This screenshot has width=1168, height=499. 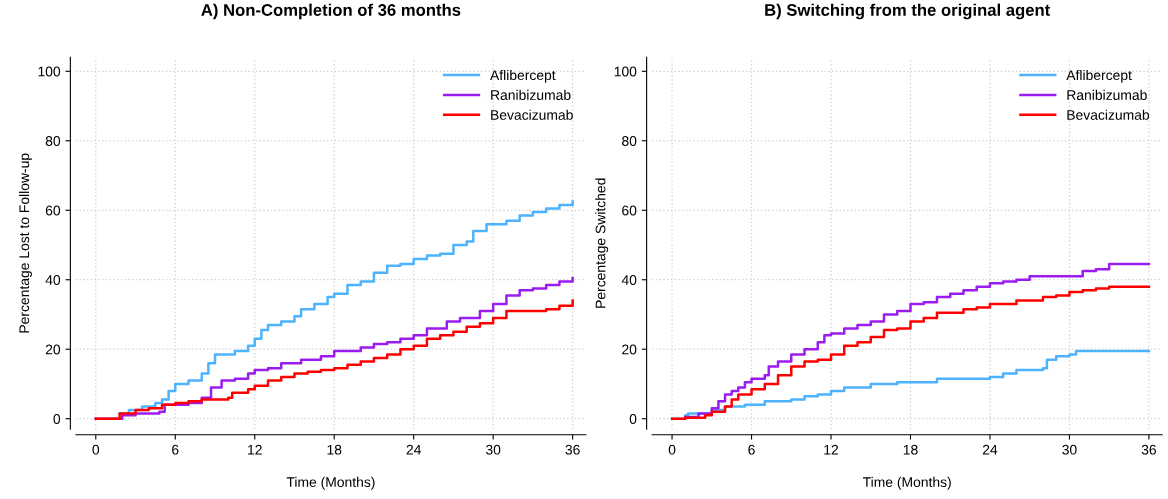 What do you see at coordinates (602, 243) in the screenshot?
I see `y-axis-title: Percentage Switched` at bounding box center [602, 243].